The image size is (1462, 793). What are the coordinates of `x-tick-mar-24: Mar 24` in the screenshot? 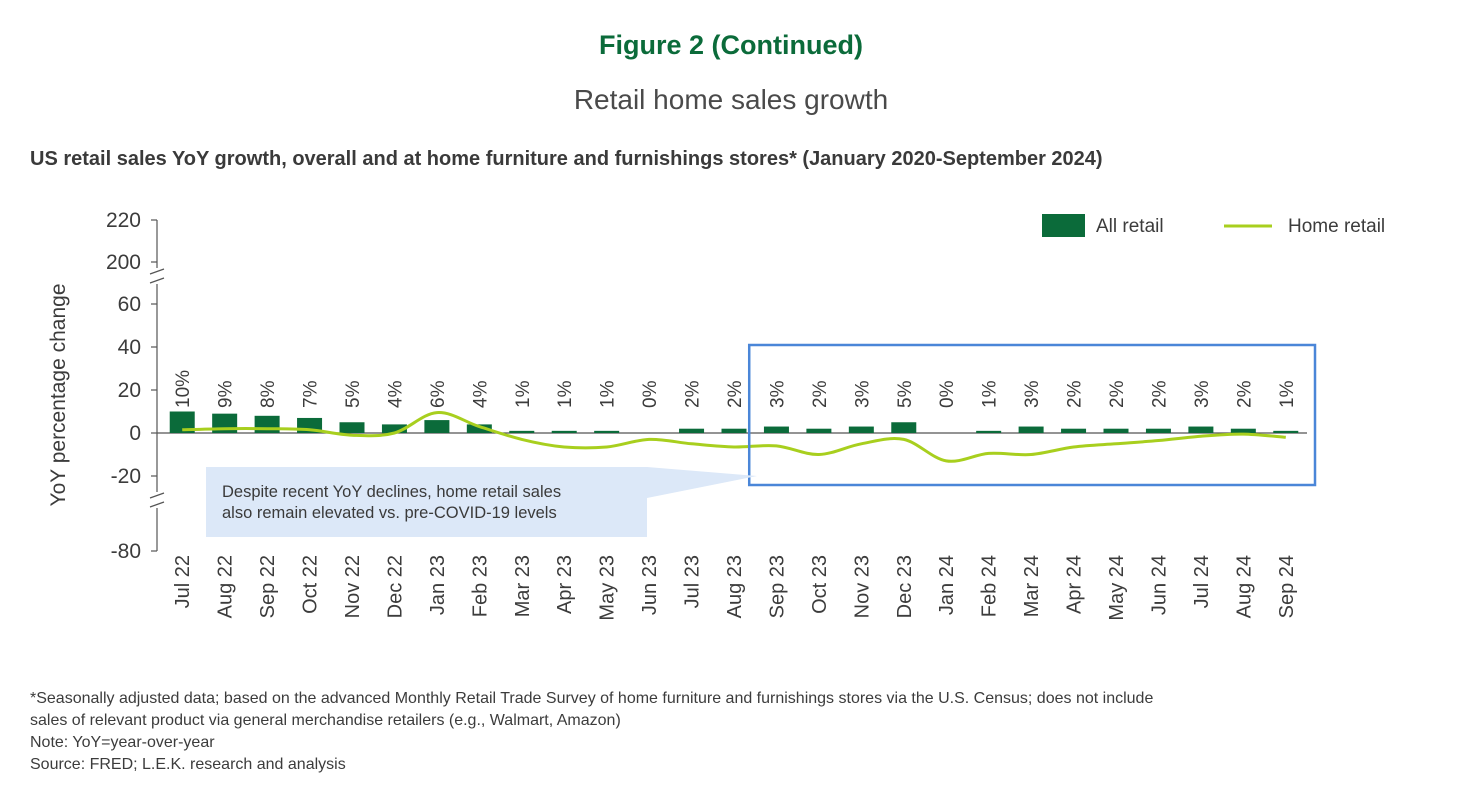 It's located at (1032, 586).